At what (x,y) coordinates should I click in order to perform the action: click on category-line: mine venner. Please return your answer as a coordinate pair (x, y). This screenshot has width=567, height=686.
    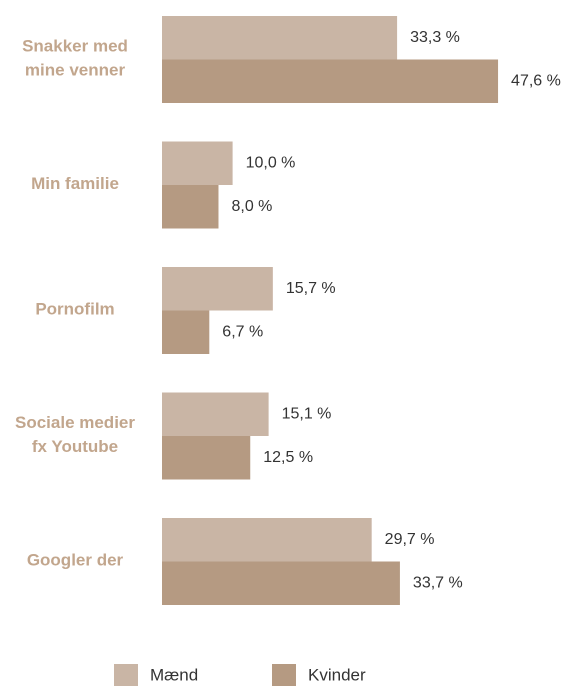
    Looking at the image, I should click on (75, 70).